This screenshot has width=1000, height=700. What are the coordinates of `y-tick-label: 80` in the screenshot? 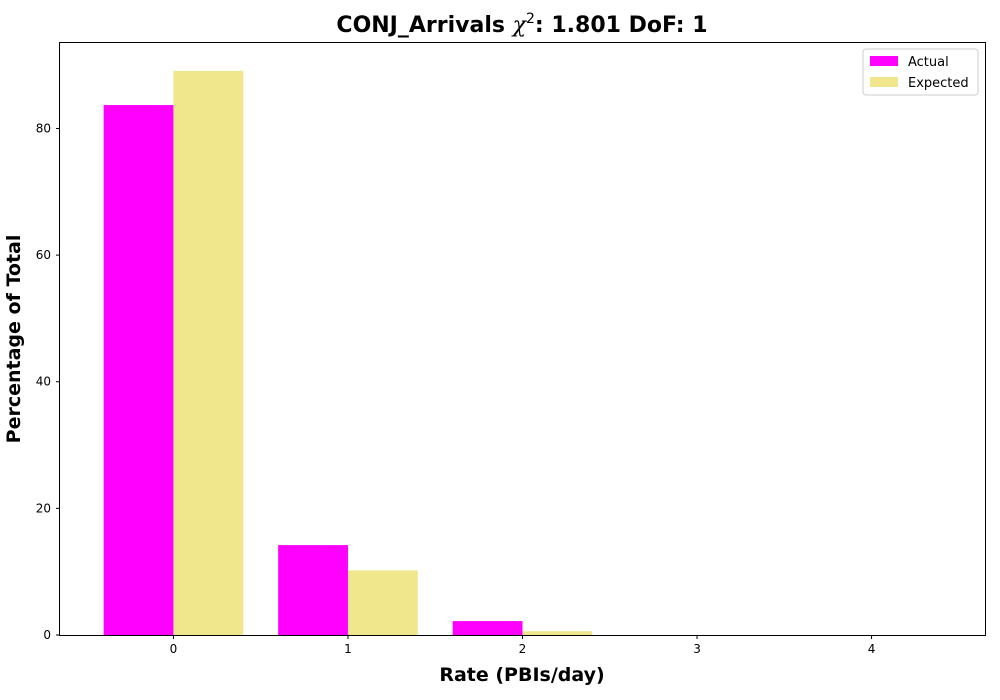 It's located at (43, 128).